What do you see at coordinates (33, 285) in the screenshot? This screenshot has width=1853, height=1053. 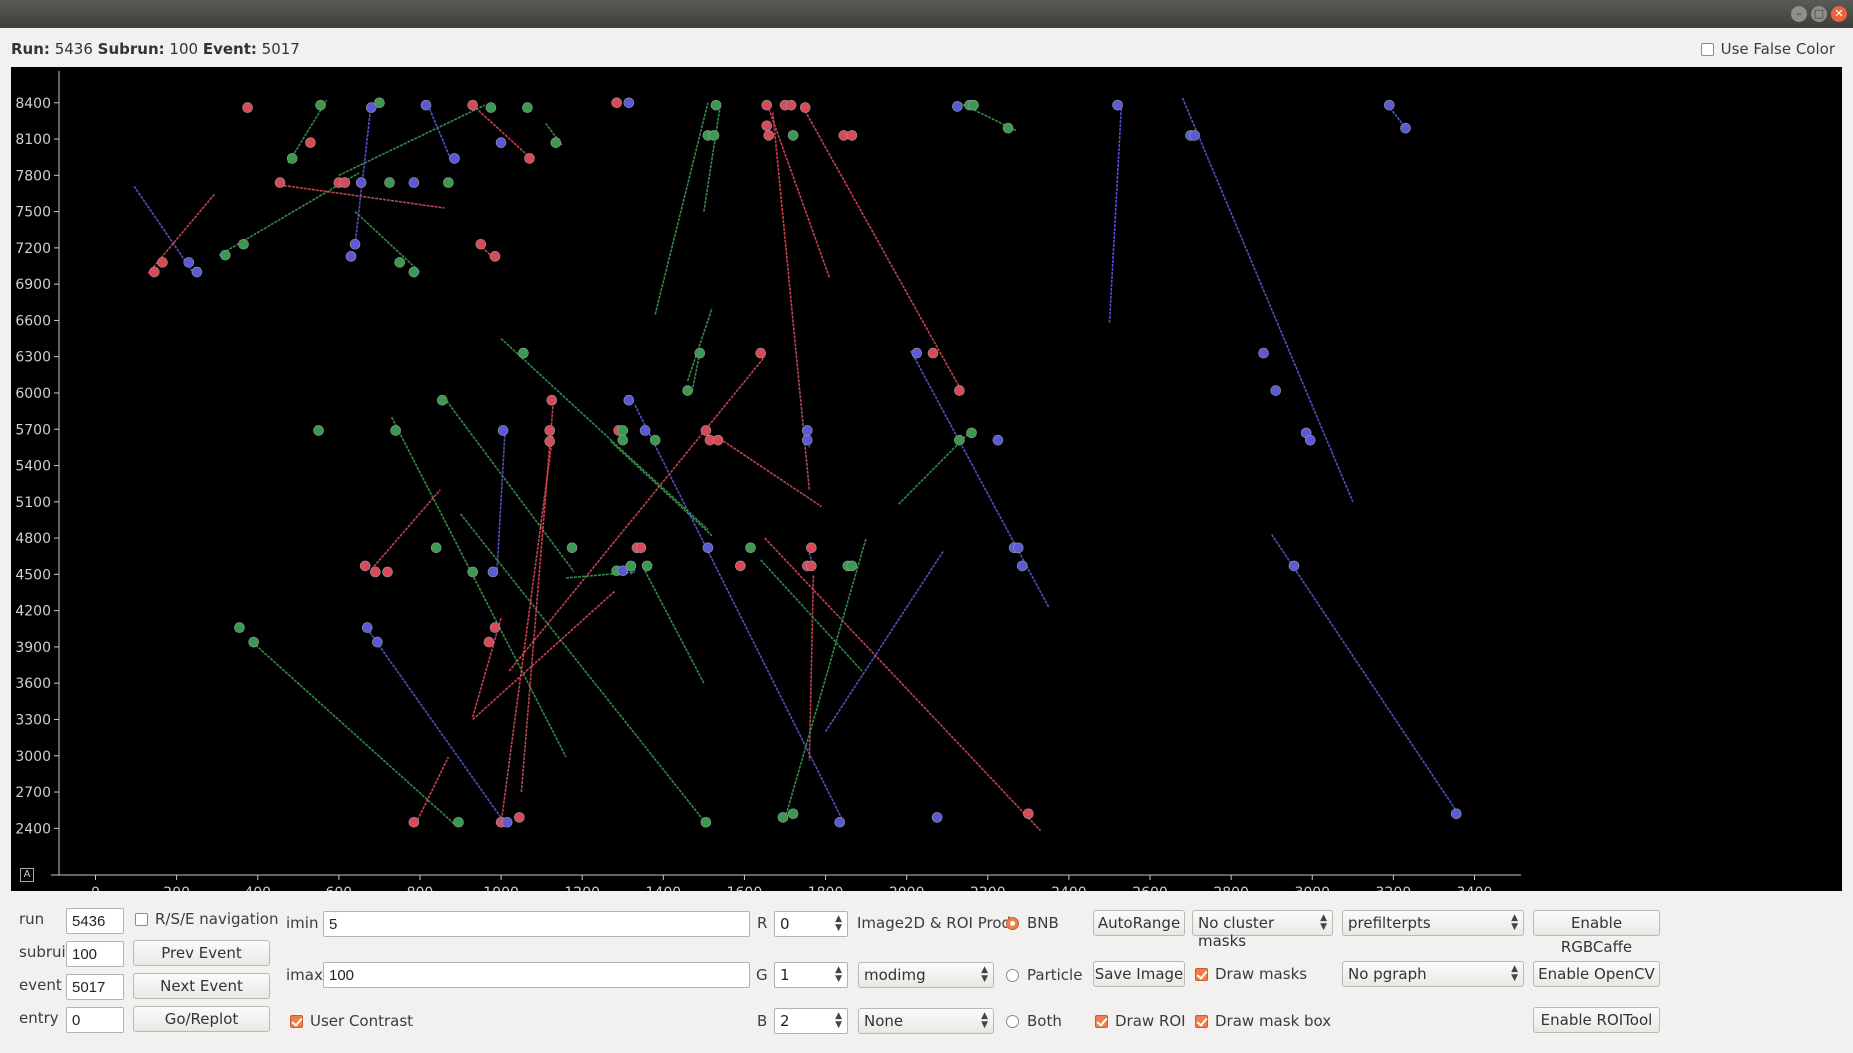 I see `y-tick-label: 6900` at bounding box center [33, 285].